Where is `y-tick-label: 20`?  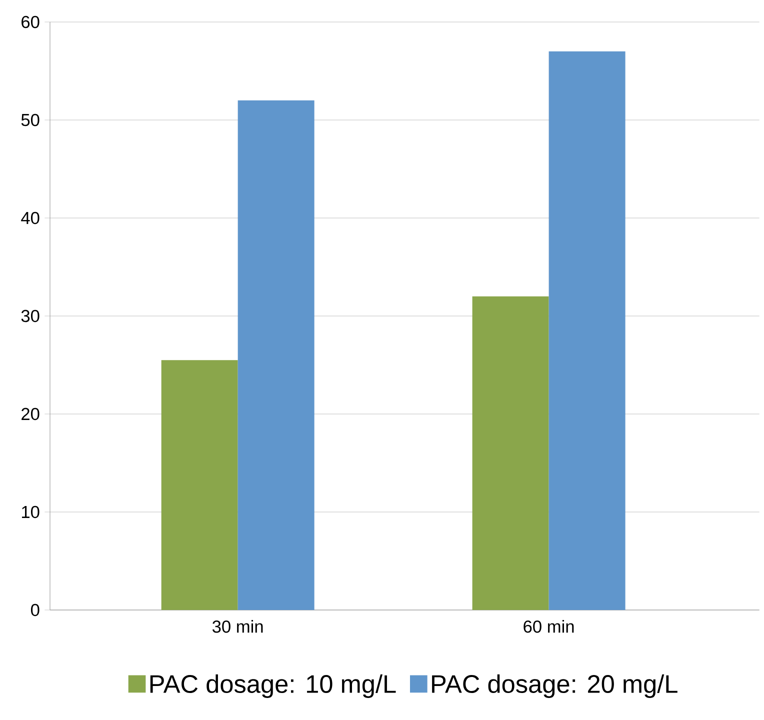 y-tick-label: 20 is located at coordinates (31, 414).